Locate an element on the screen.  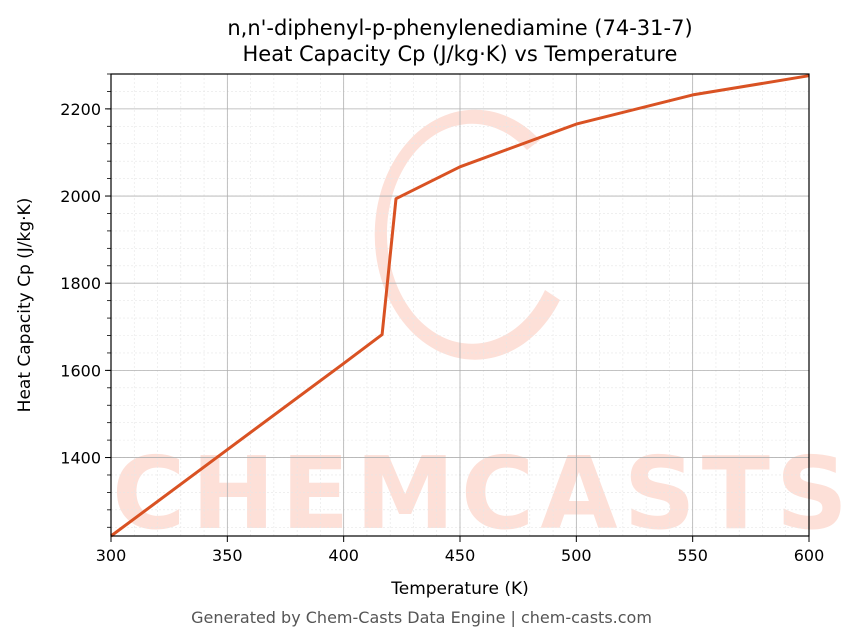
y-tick-label: 2000 is located at coordinates (80, 196).